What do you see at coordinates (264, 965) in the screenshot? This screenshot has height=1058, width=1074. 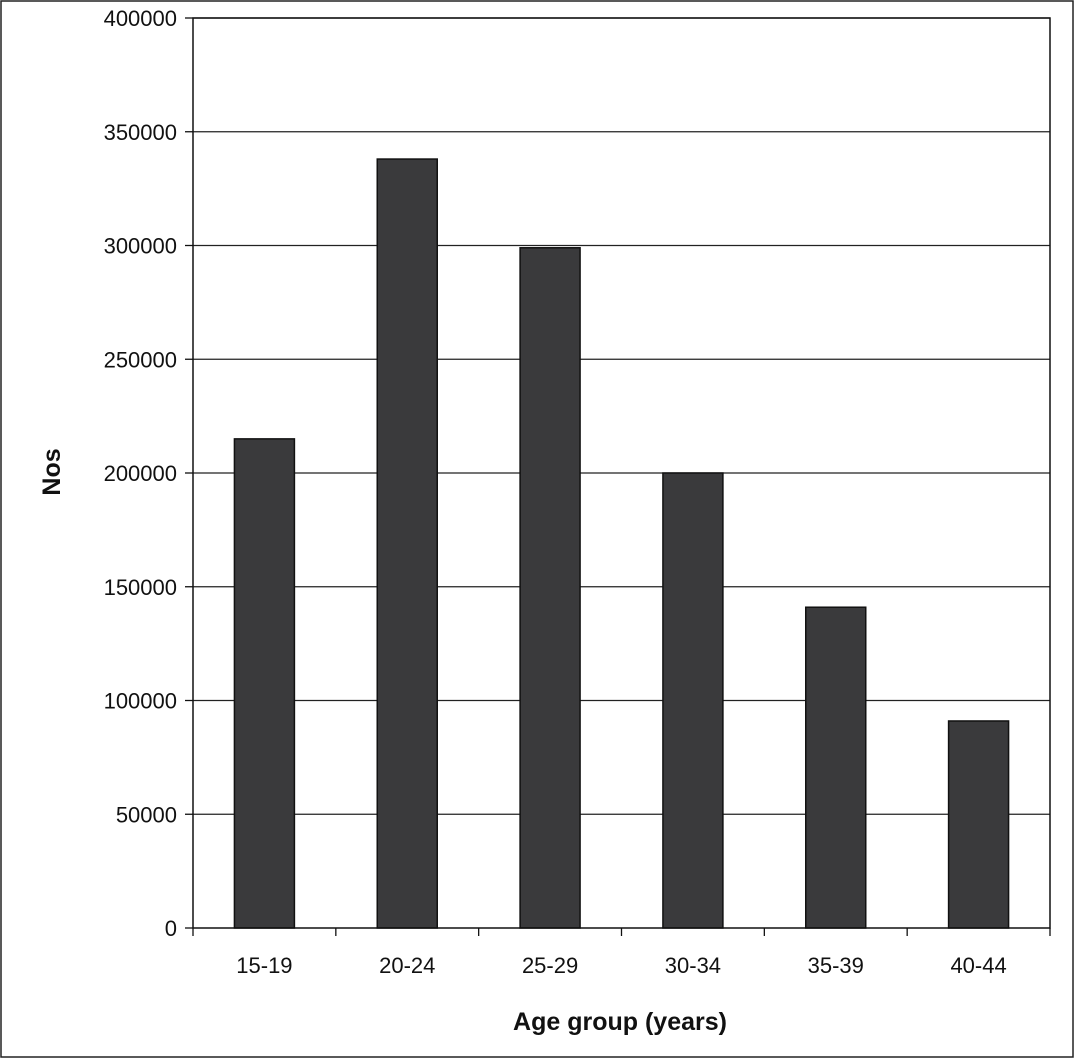 I see `x-tick-label: 15-19` at bounding box center [264, 965].